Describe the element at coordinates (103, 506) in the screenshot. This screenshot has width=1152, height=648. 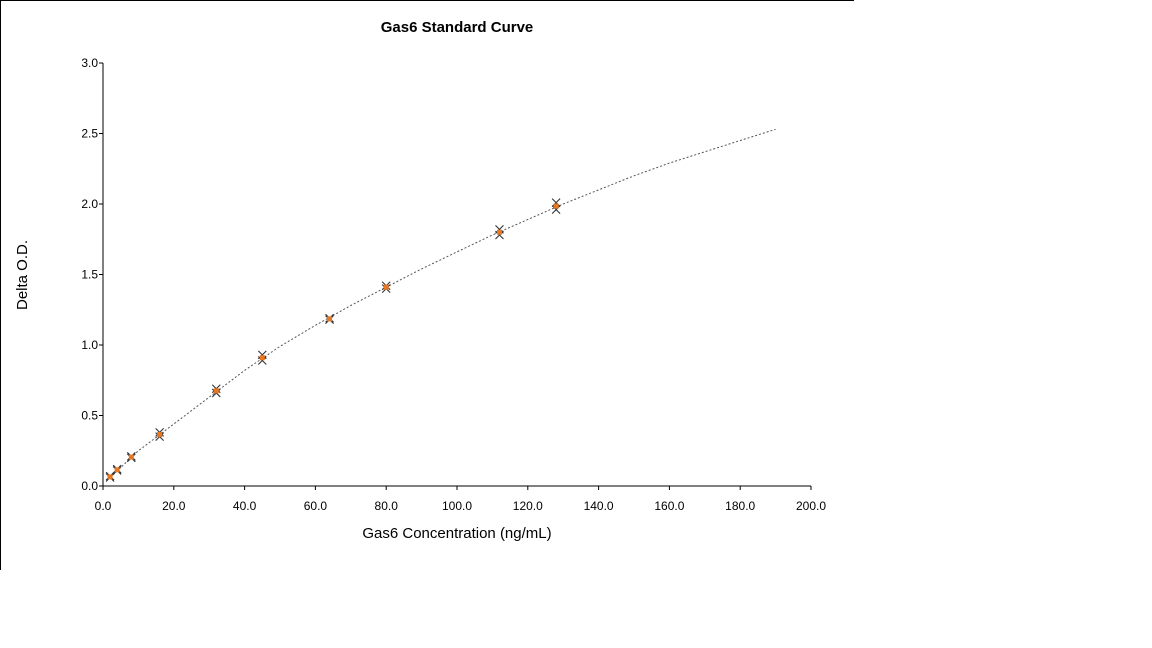
I see `x-tick-label: 0.0` at that location.